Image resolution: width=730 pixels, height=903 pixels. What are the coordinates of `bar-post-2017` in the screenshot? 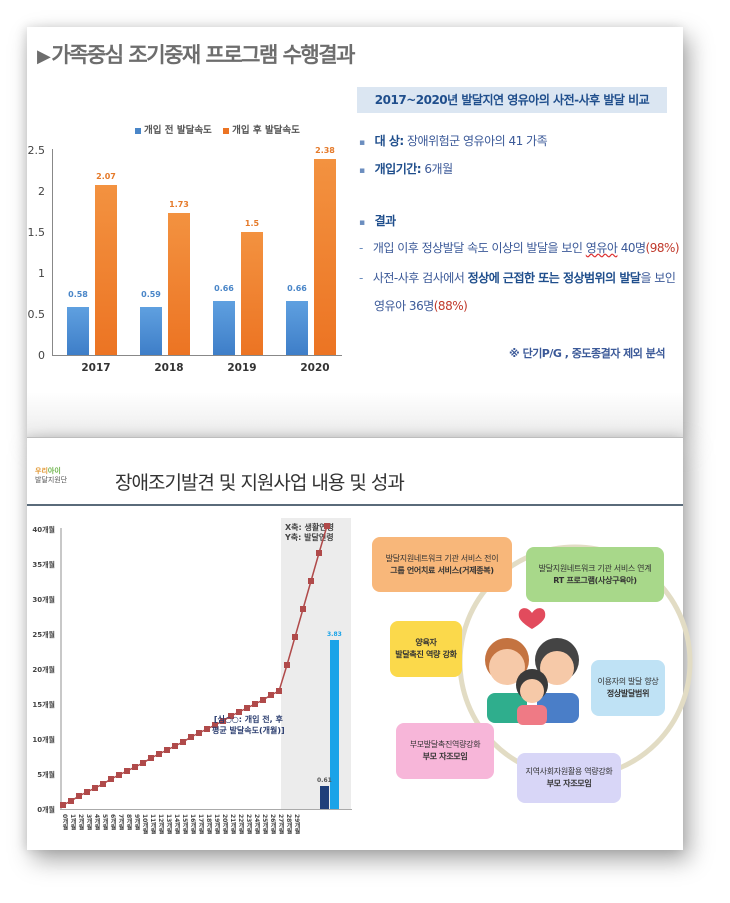 It's located at (106, 270).